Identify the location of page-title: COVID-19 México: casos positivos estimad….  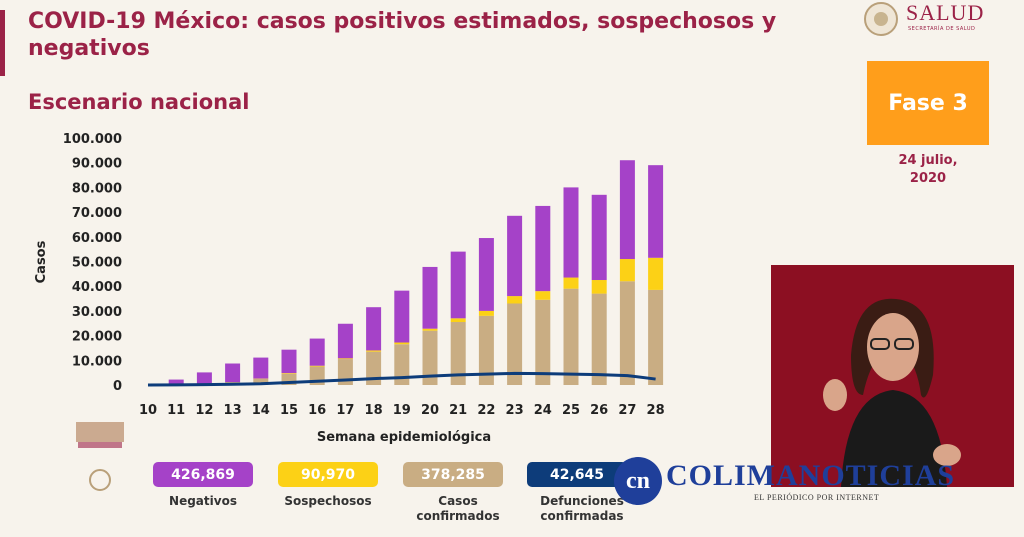
(402, 35).